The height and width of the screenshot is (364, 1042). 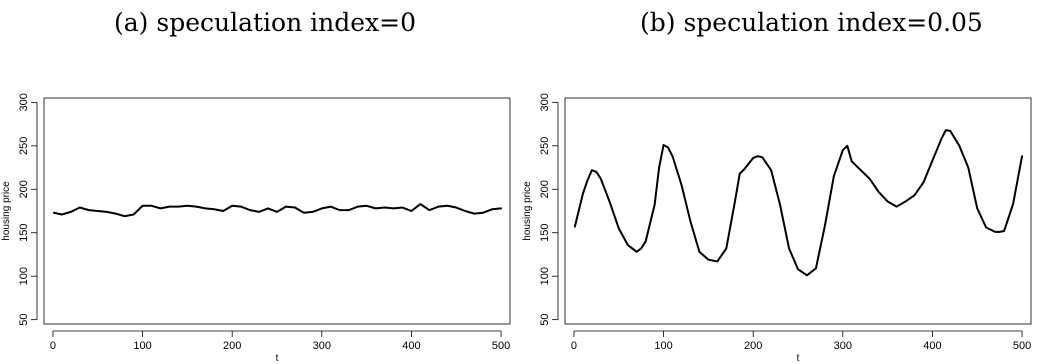 What do you see at coordinates (322, 346) in the screenshot?
I see `chart-a-x-tick-label: 300` at bounding box center [322, 346].